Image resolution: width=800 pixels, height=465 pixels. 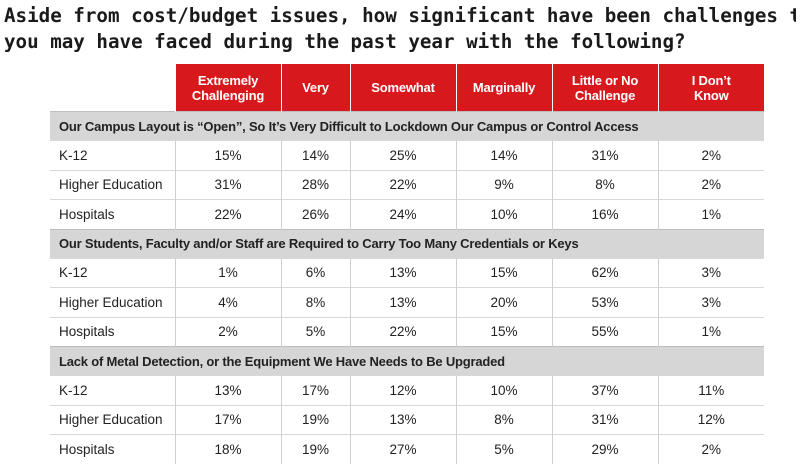 What do you see at coordinates (604, 302) in the screenshot?
I see `table-cell: 53%` at bounding box center [604, 302].